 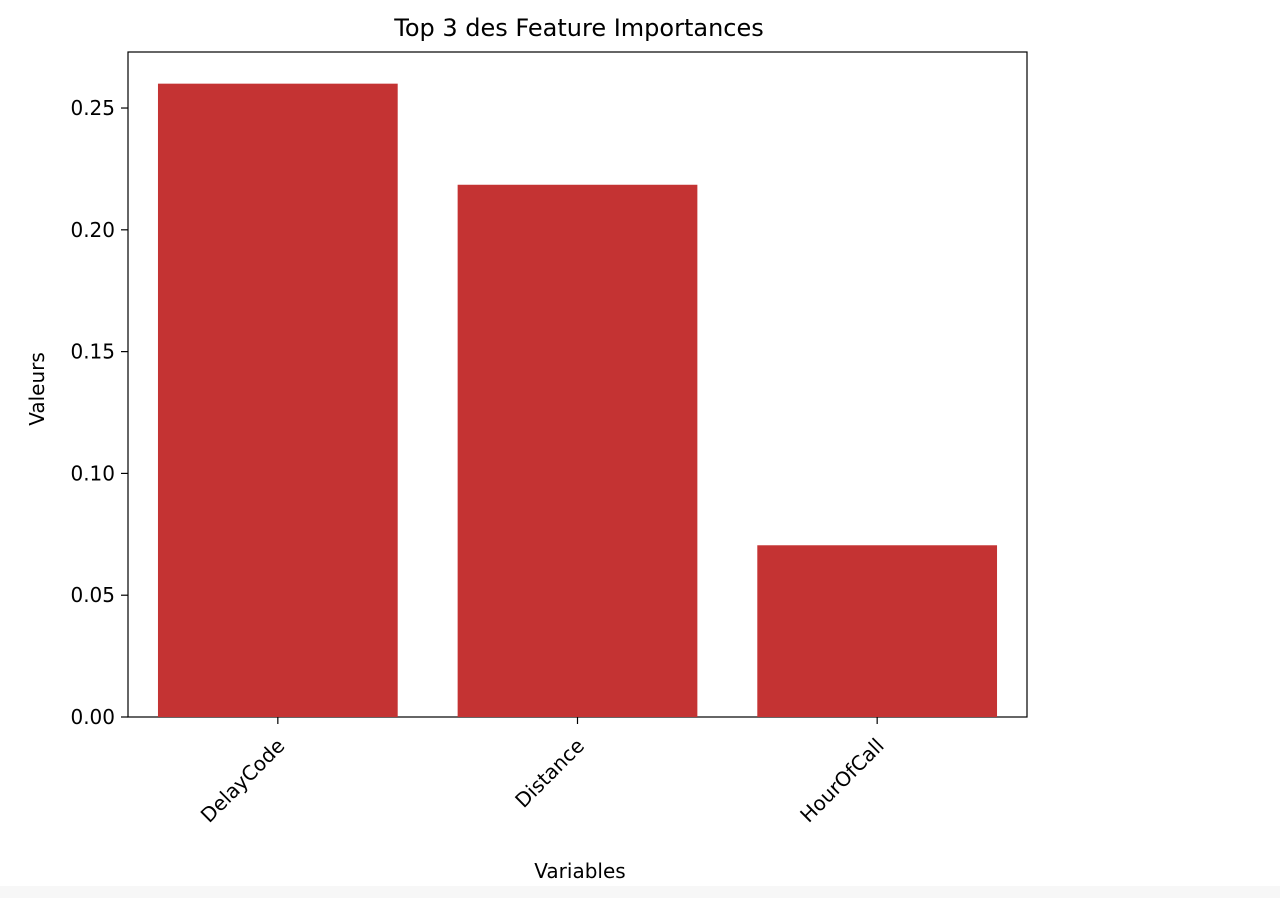 I want to click on y-tick-label: 0.20, so click(x=92, y=230).